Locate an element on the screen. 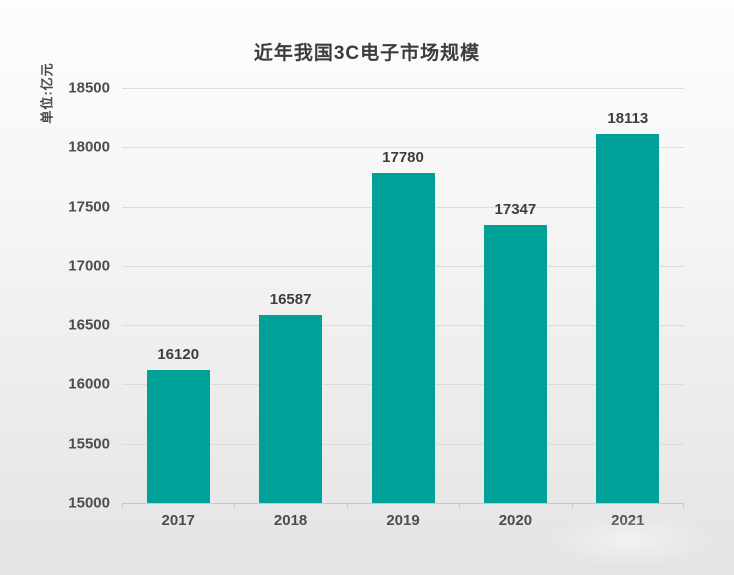 This screenshot has width=734, height=575. bar-2021 is located at coordinates (628, 318).